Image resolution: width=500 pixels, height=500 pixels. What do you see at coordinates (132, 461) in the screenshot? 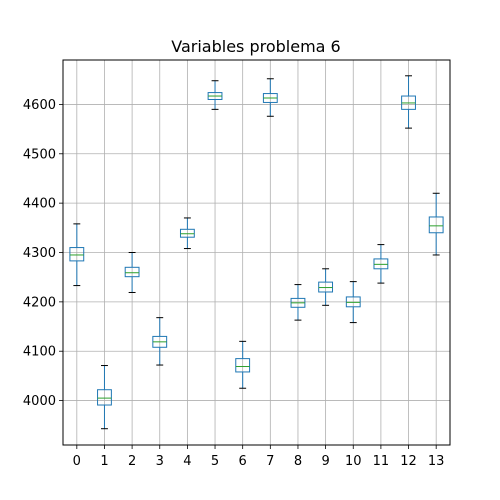
I see `x-tick-label: 2` at bounding box center [132, 461].